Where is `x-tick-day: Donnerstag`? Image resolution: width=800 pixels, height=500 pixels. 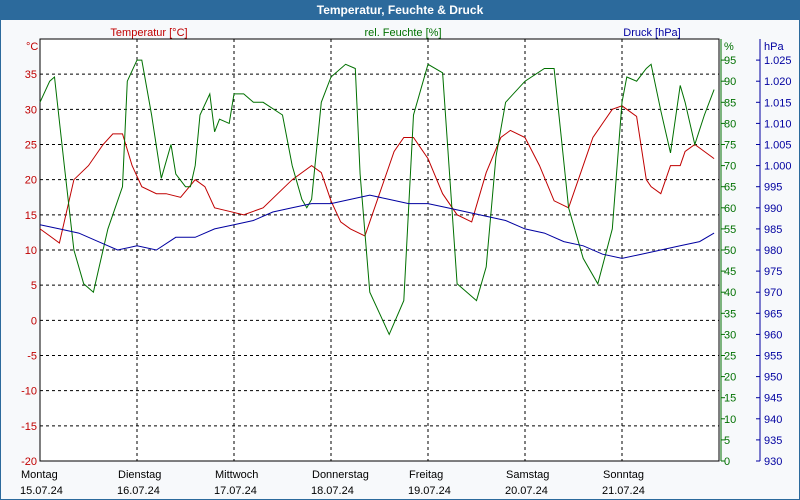
x-tick-day: Donnerstag is located at coordinates (340, 475).